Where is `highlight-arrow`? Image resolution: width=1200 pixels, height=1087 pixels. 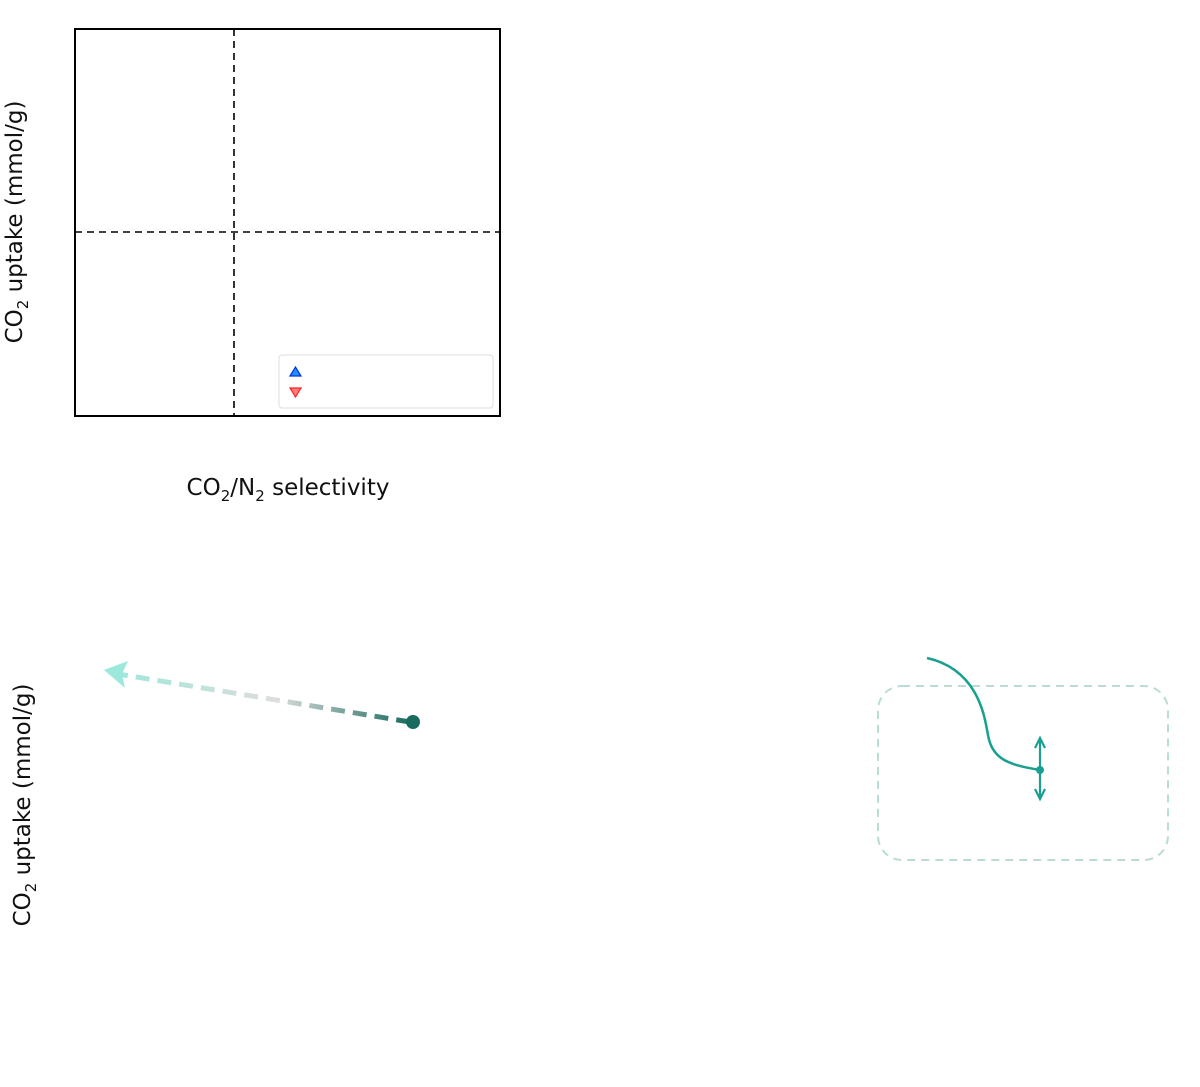 highlight-arrow is located at coordinates (262, 695).